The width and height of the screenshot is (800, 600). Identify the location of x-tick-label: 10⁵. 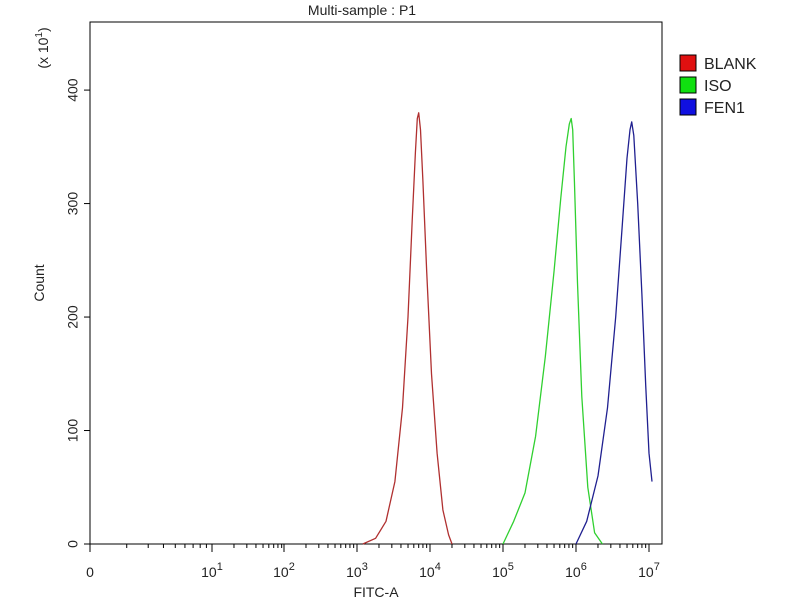
(503, 570).